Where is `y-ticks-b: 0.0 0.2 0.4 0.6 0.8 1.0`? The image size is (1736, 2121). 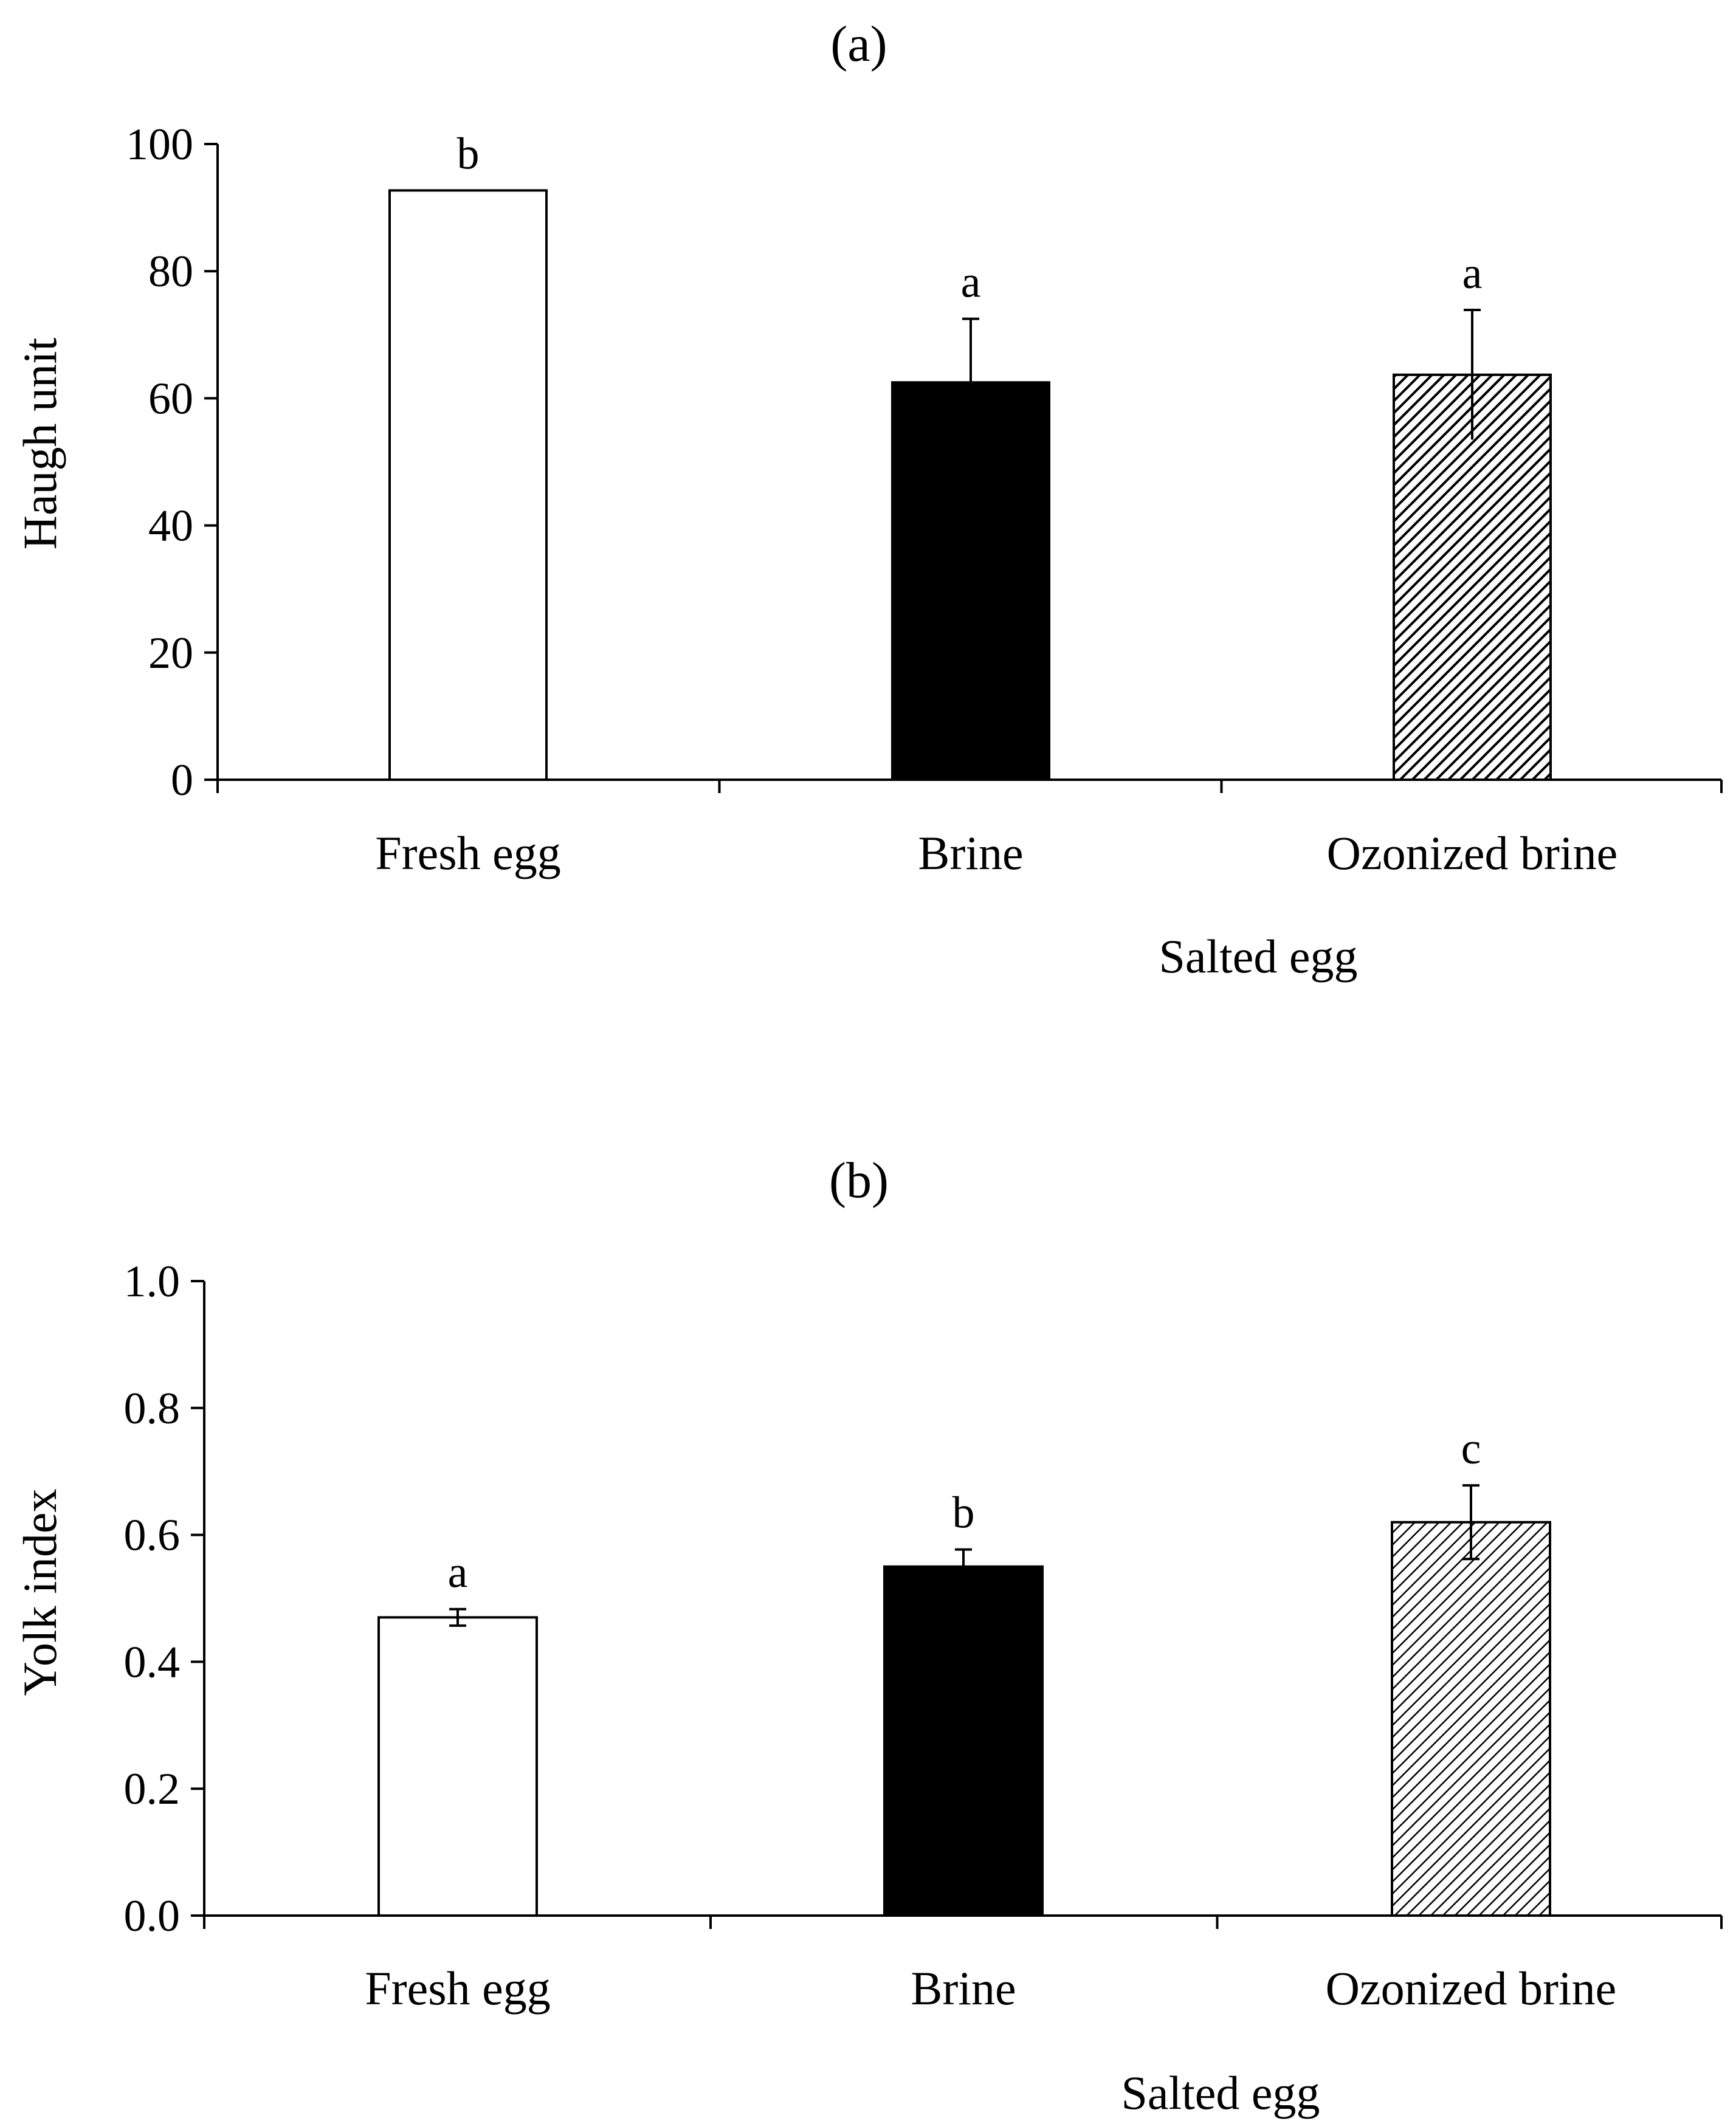 y-ticks-b: 0.0 0.2 0.4 0.6 0.8 1.0 is located at coordinates (164, 1599).